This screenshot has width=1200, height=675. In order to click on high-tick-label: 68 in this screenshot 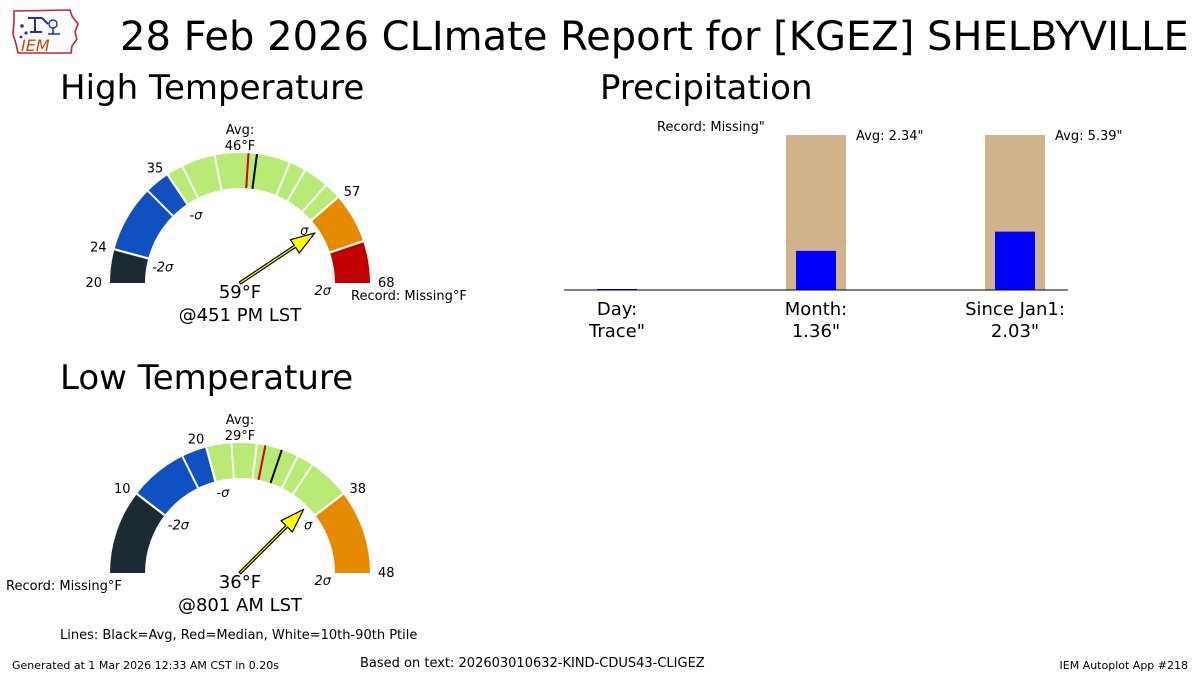, I will do `click(386, 283)`.